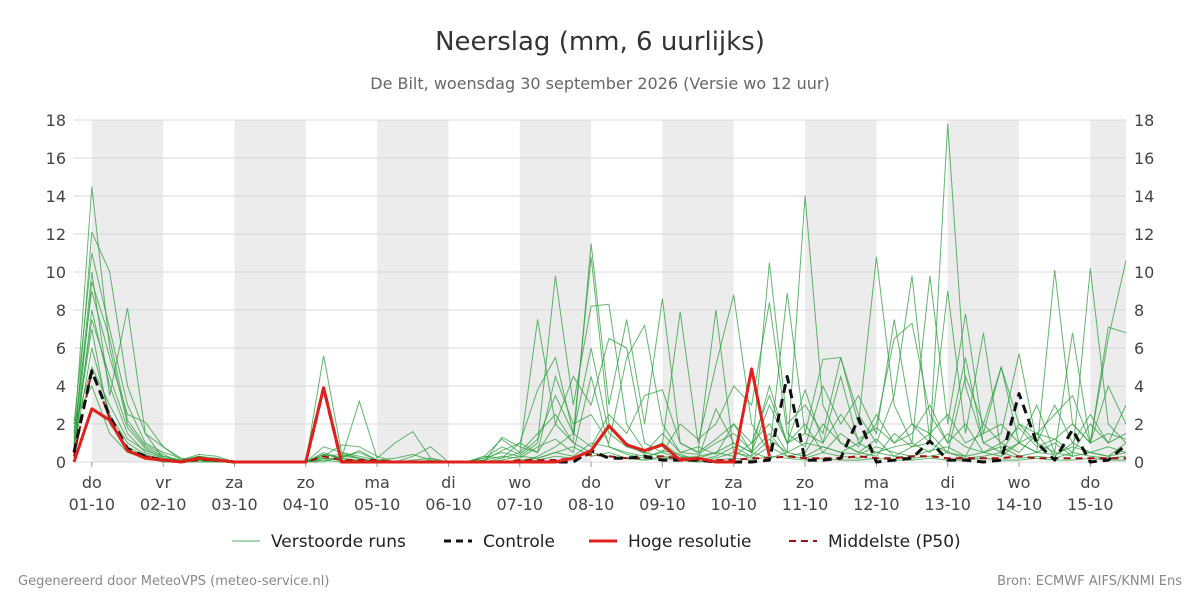 Image resolution: width=1200 pixels, height=604 pixels. What do you see at coordinates (1089, 581) in the screenshot?
I see `footer-source: Bron: ECMWF AIFS/KNMI Ens` at bounding box center [1089, 581].